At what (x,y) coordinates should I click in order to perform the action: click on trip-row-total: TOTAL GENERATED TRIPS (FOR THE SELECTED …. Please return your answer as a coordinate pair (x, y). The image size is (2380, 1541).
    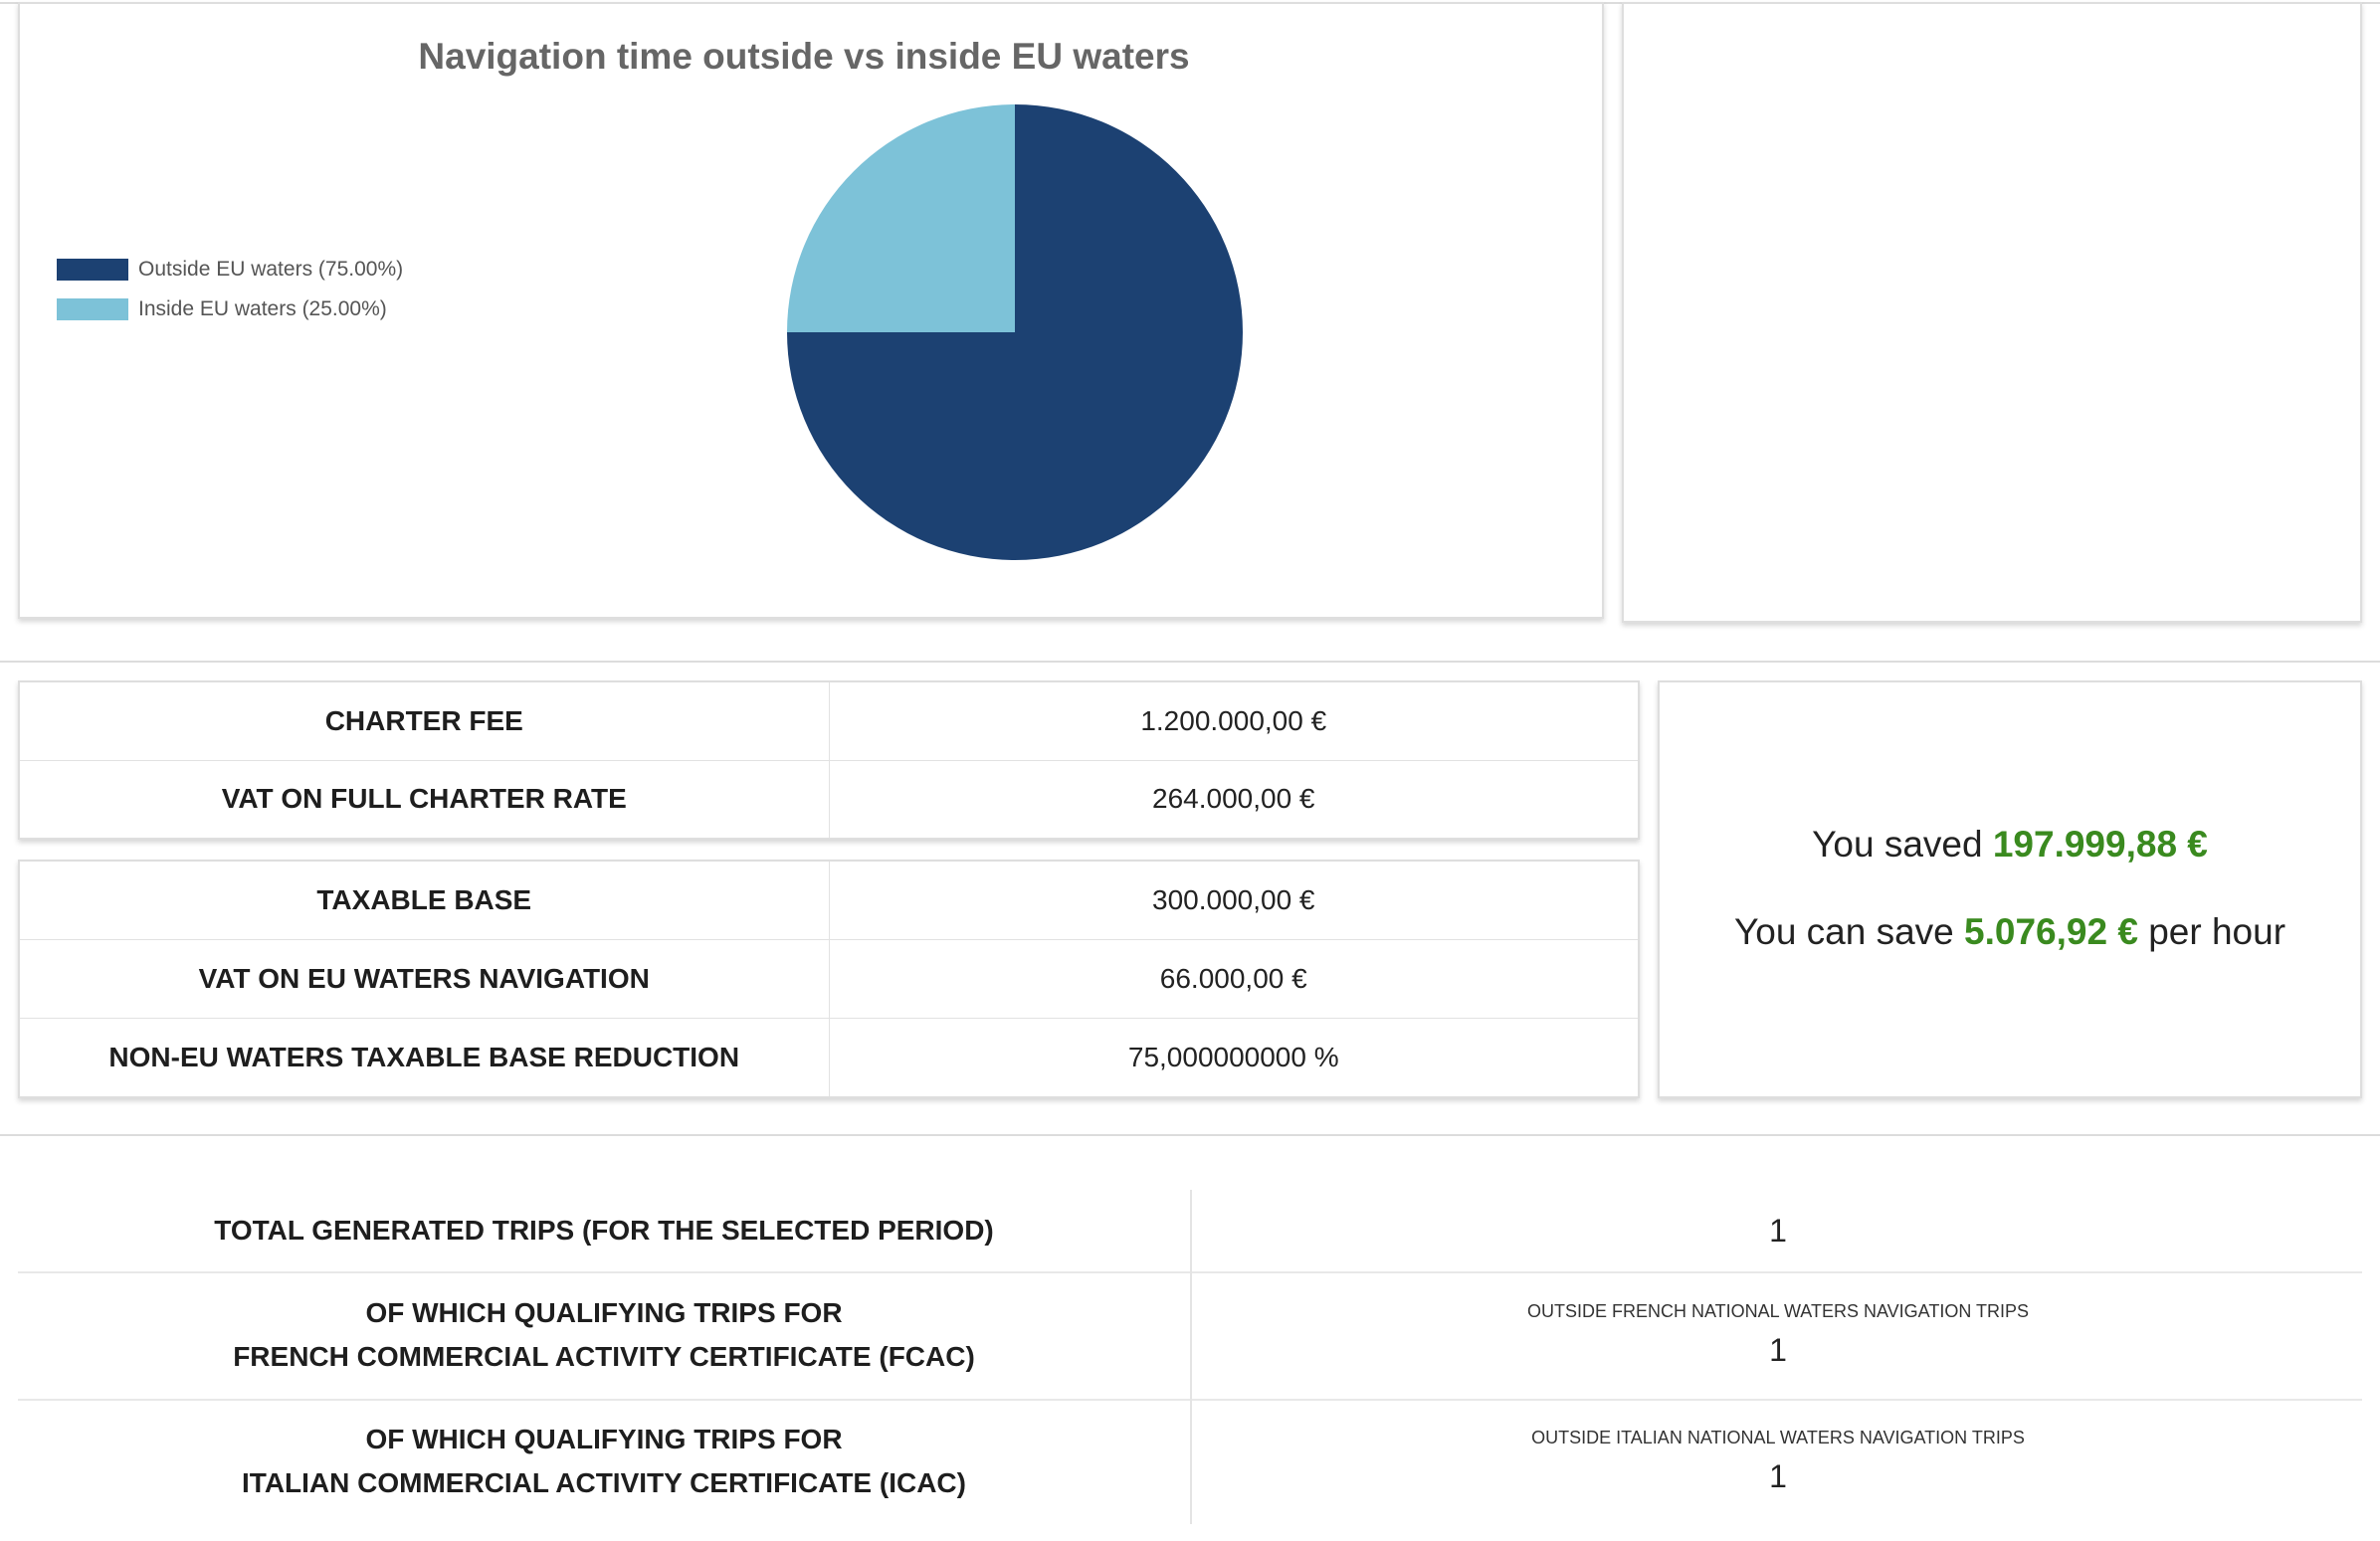
    Looking at the image, I should click on (1190, 1231).